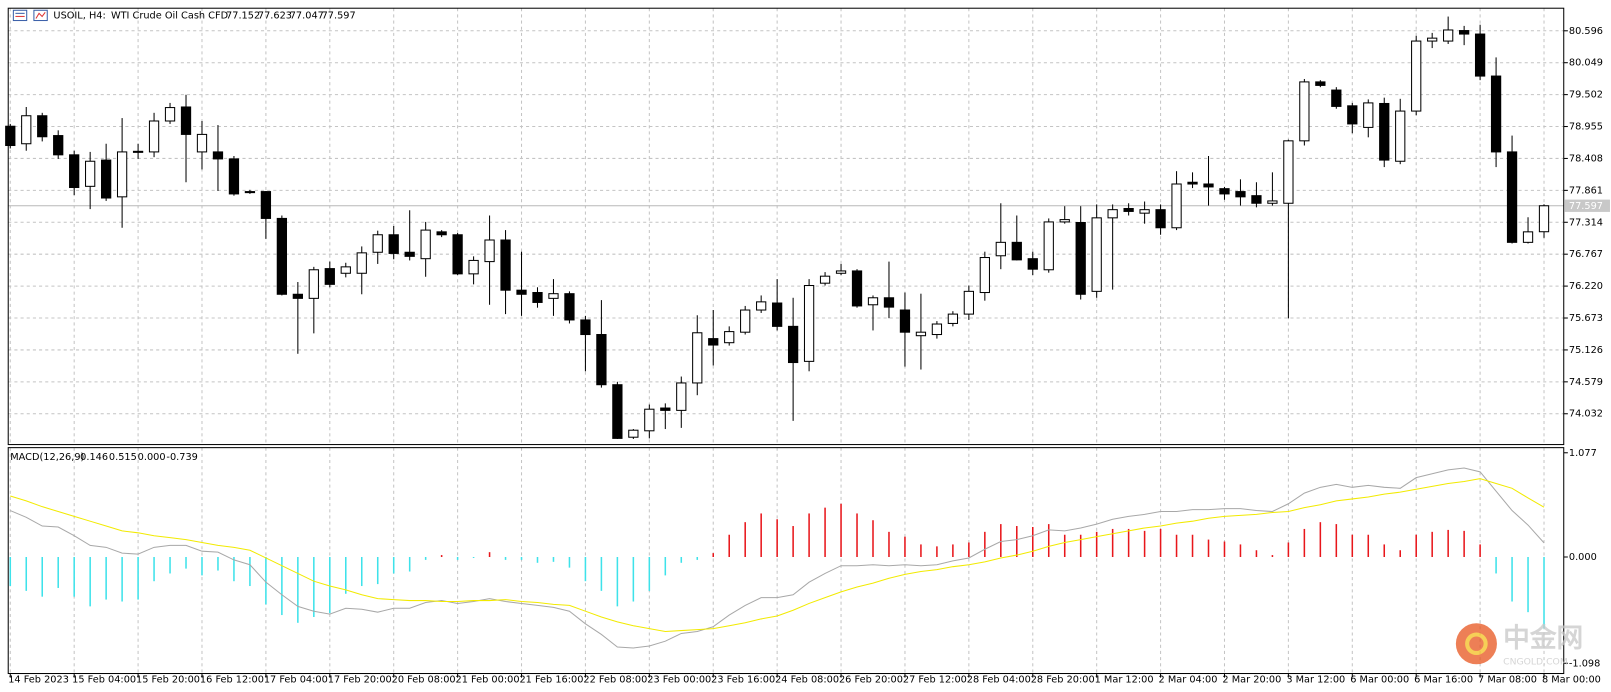 The image size is (1611, 692). Describe the element at coordinates (1586, 254) in the screenshot. I see `y-tick-label: 76.767` at that location.